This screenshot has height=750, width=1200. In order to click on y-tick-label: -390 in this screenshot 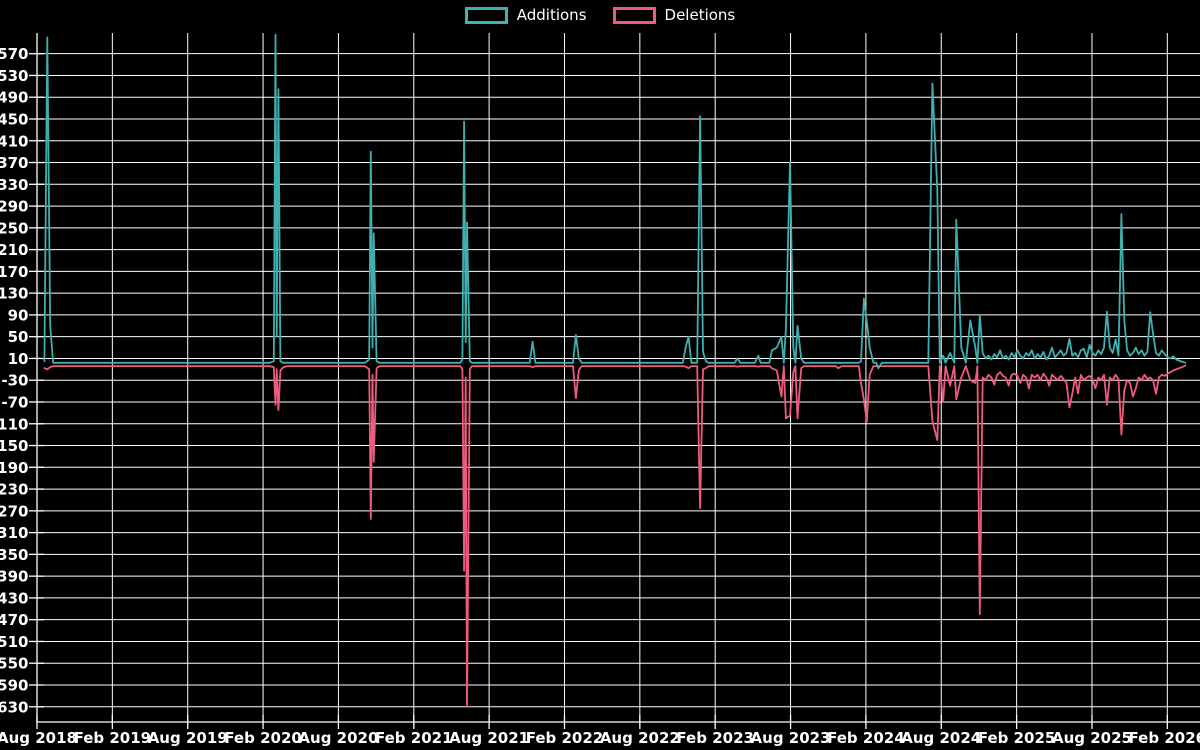, I will do `click(14, 577)`.